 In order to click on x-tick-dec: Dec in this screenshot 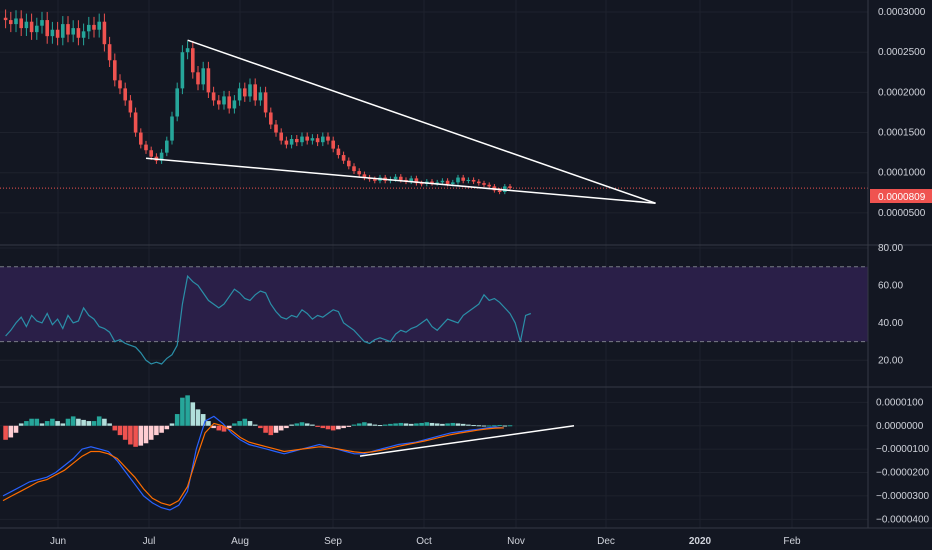, I will do `click(606, 541)`.